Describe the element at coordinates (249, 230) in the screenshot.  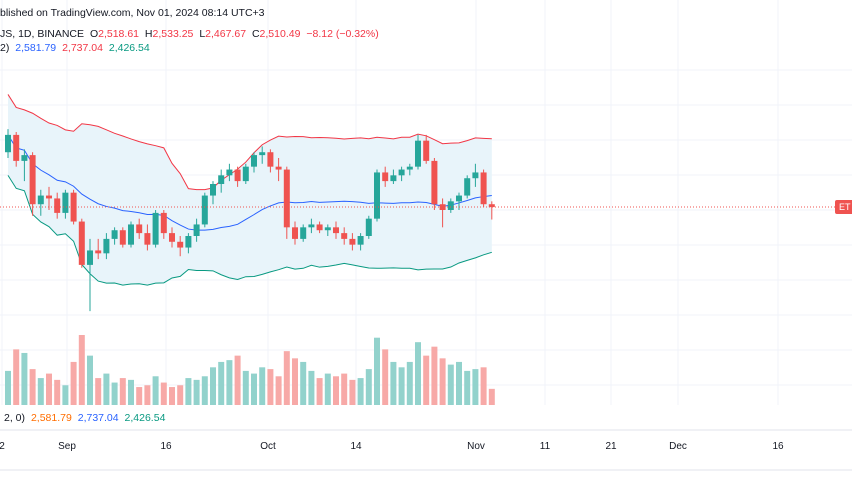
I see `bb-lower-line` at that location.